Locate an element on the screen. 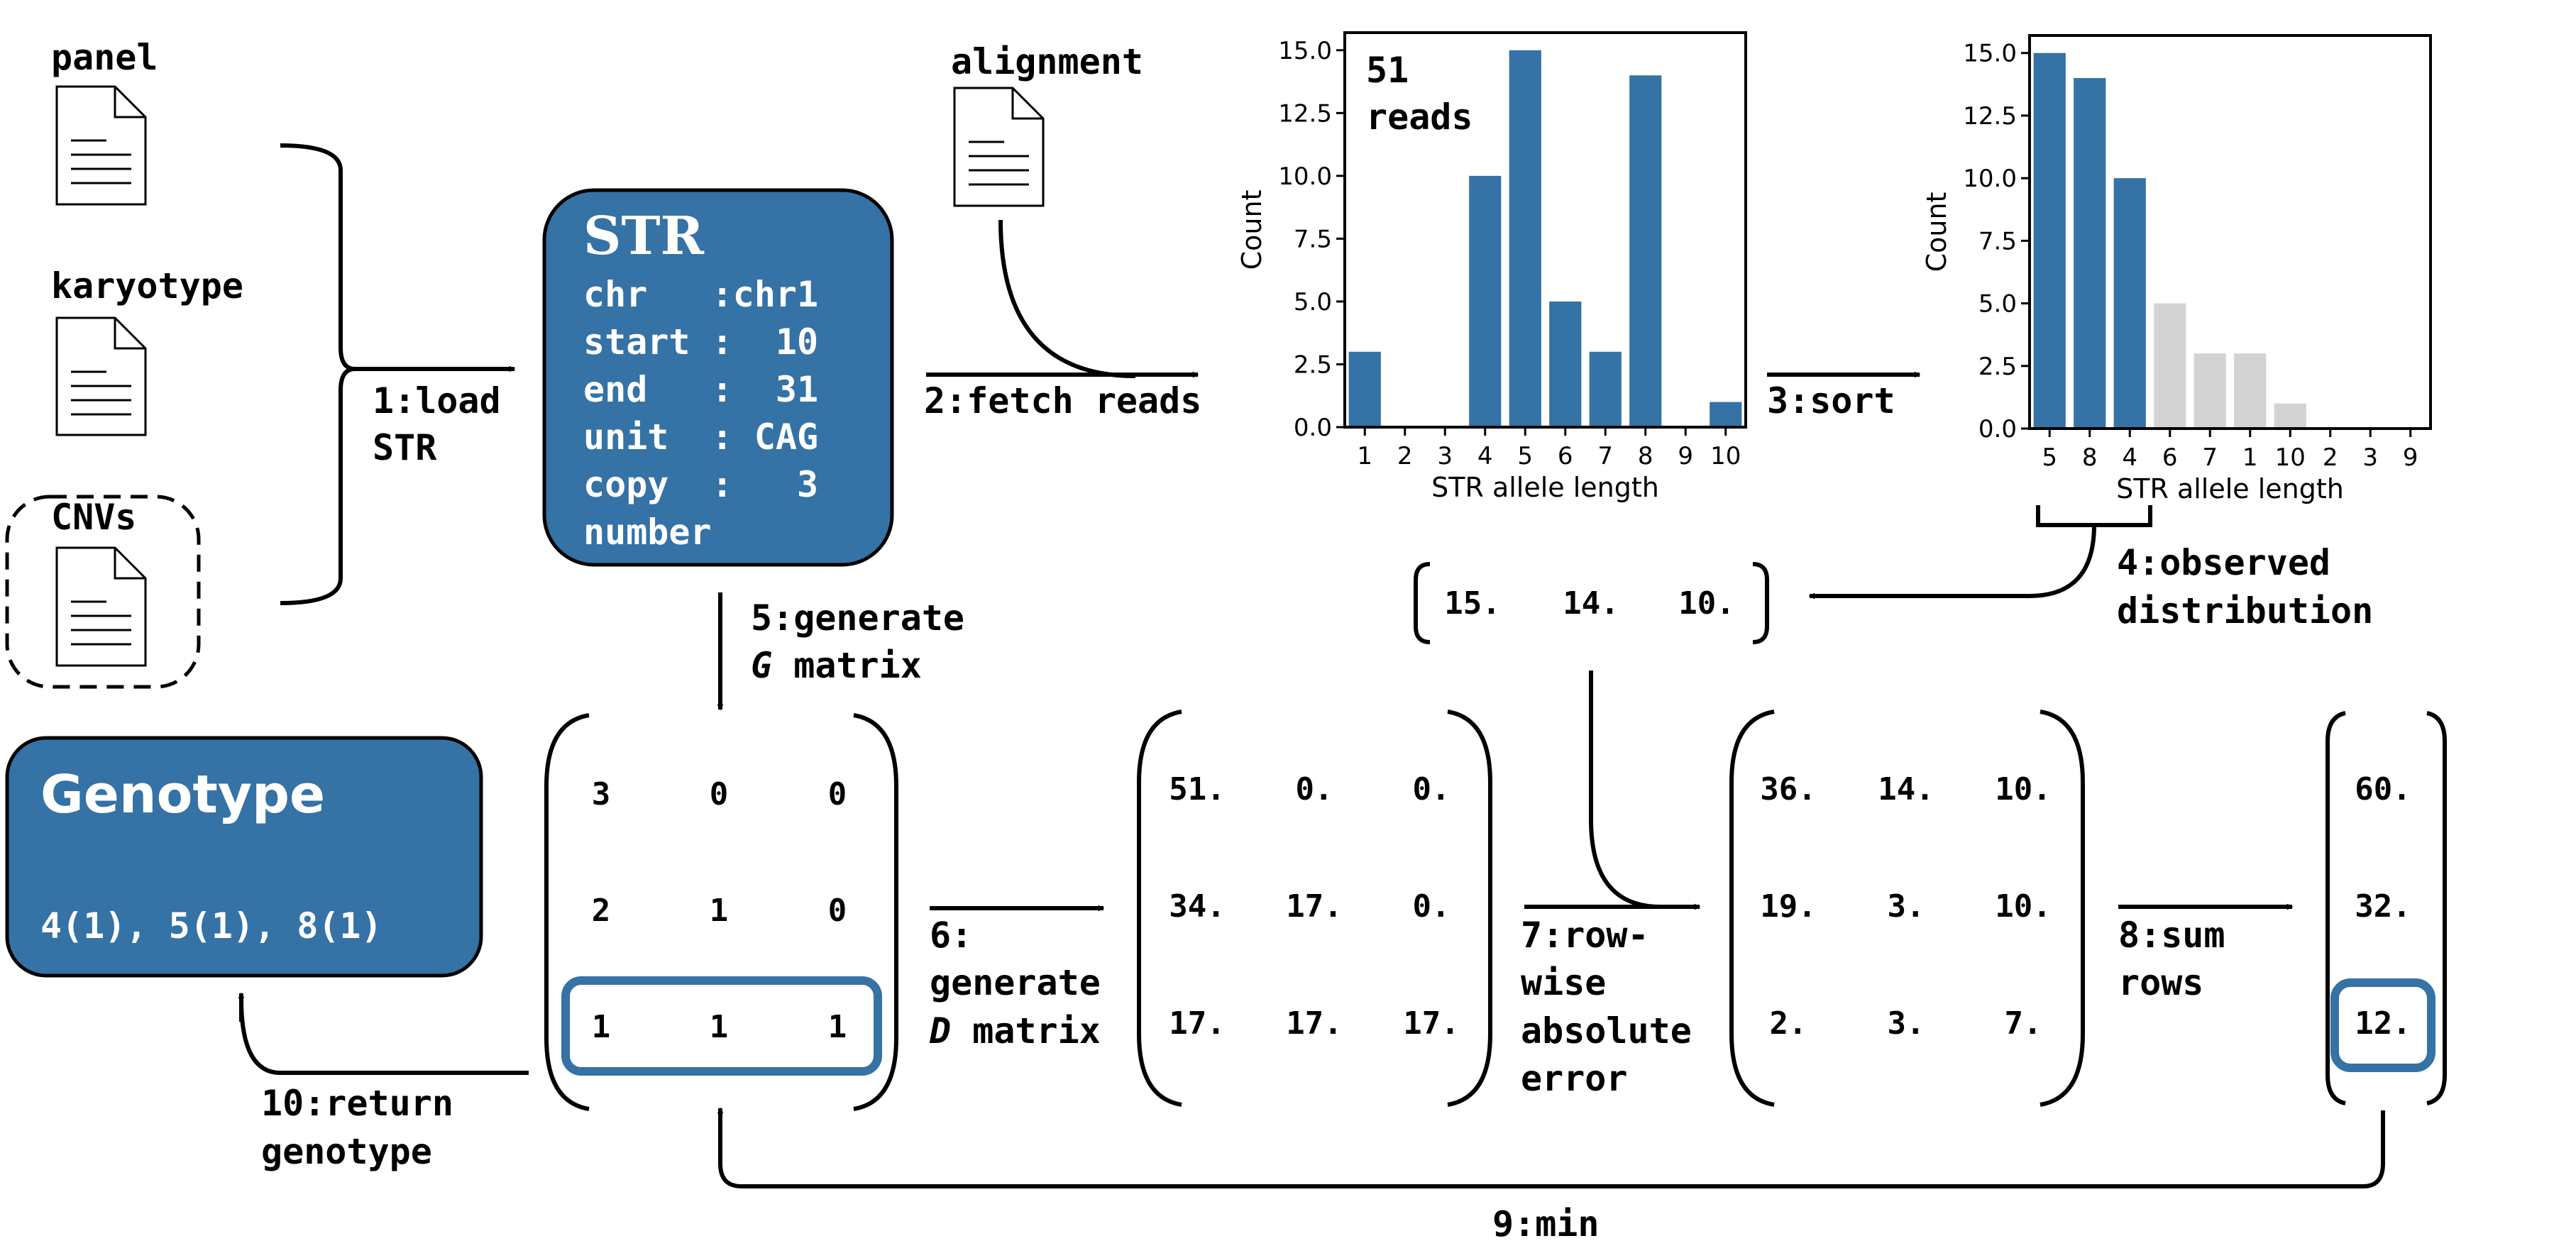 Image resolution: width=2576 pixels, height=1258 pixels. genotype-value: 4(1), 5(1), 8(1) is located at coordinates (211, 926).